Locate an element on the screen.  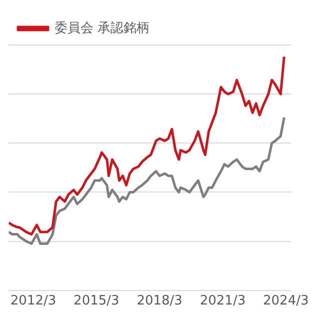
legend-label: 委員会 承認銘柄 is located at coordinates (102, 28).